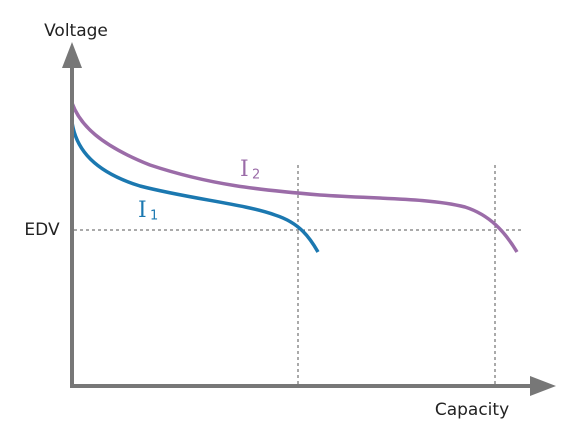  What do you see at coordinates (543, 386) in the screenshot?
I see `x-axis-arrow` at bounding box center [543, 386].